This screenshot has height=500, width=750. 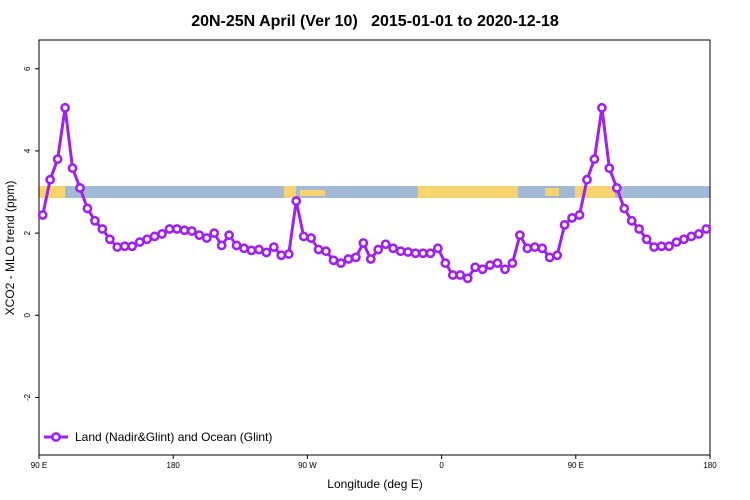 I want to click on map-strip, so click(x=374, y=192).